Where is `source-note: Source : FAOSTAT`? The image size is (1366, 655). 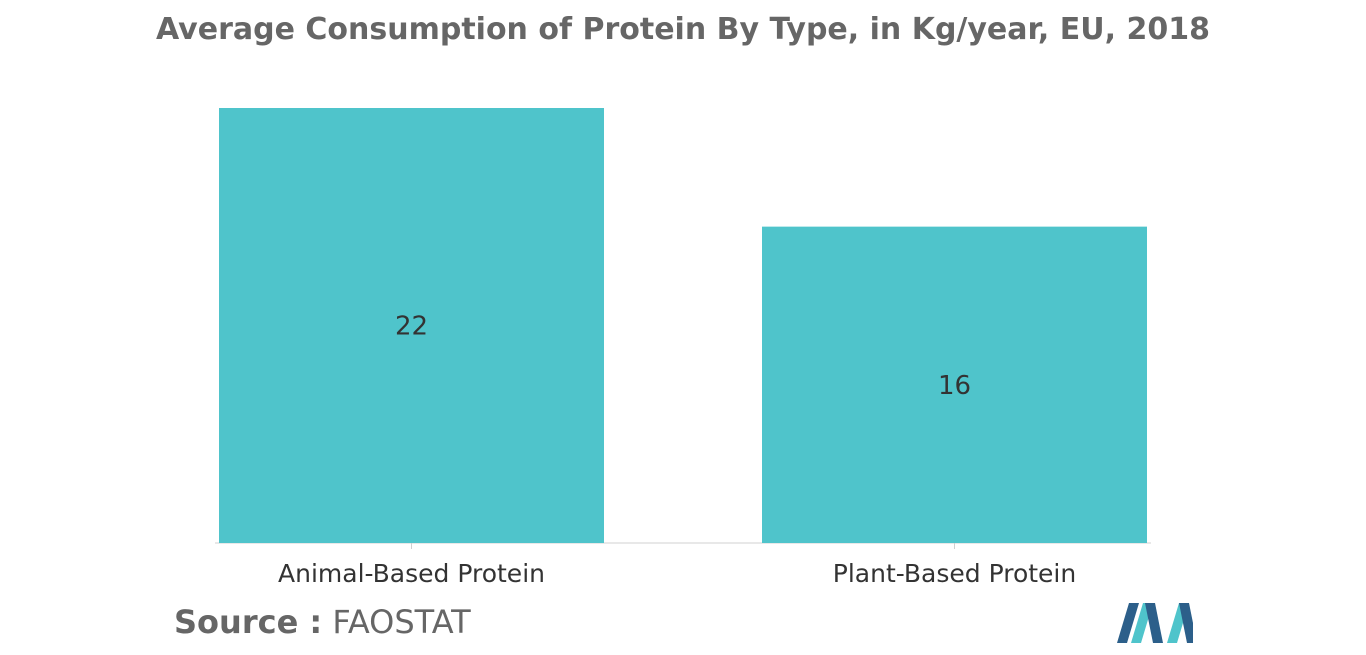 source-note: Source : FAOSTAT is located at coordinates (322, 622).